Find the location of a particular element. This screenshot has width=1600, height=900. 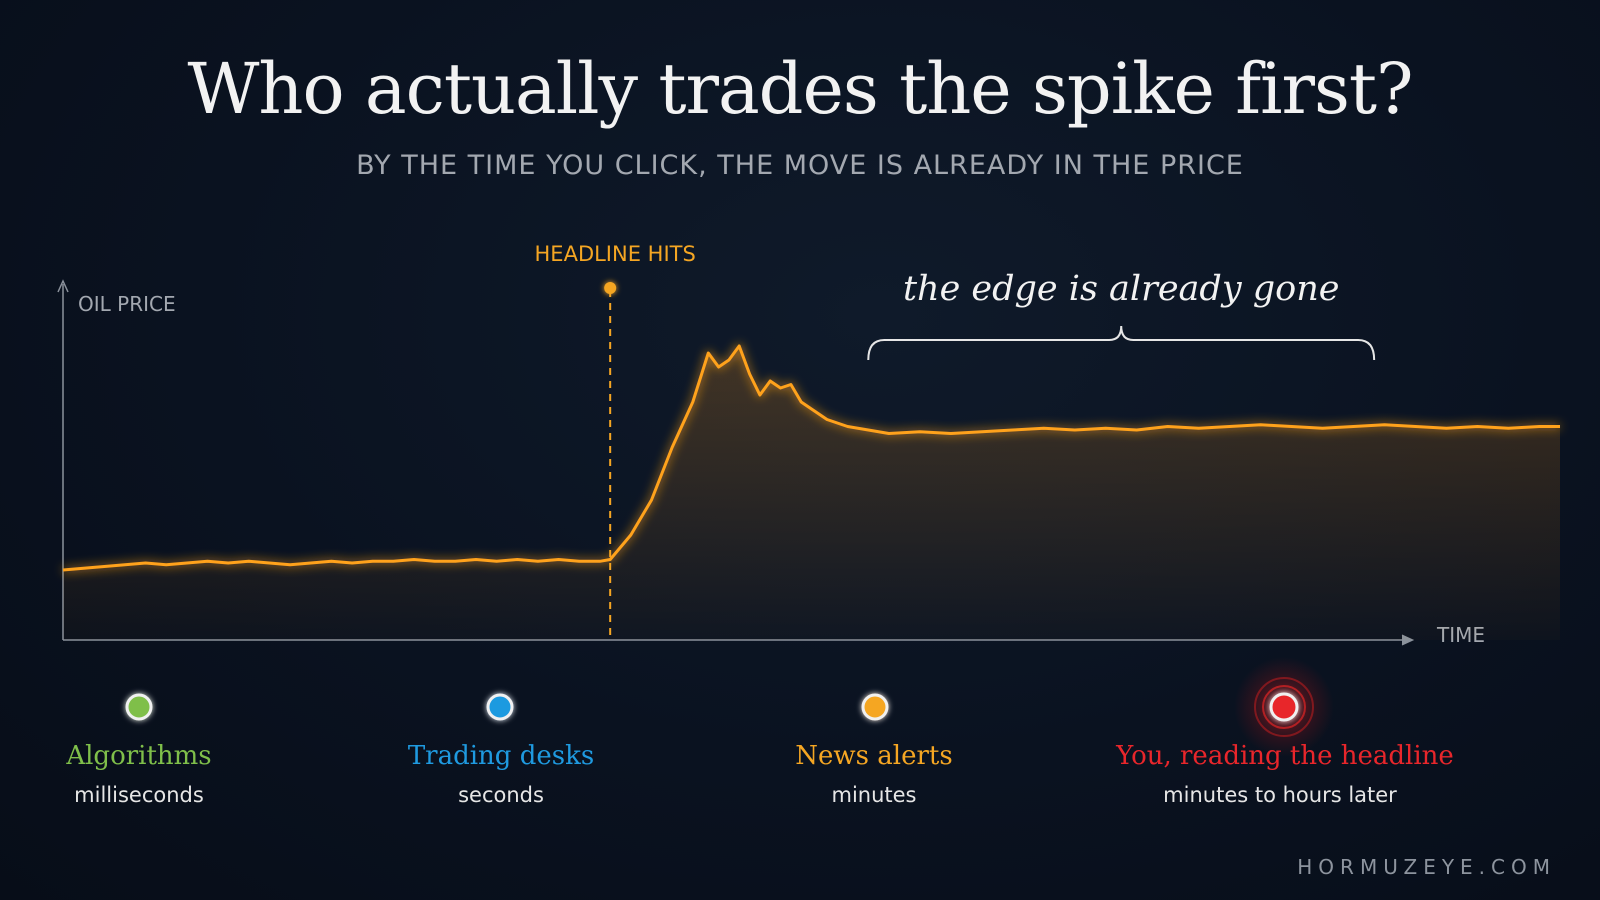

headline-marker-dot is located at coordinates (610, 288).